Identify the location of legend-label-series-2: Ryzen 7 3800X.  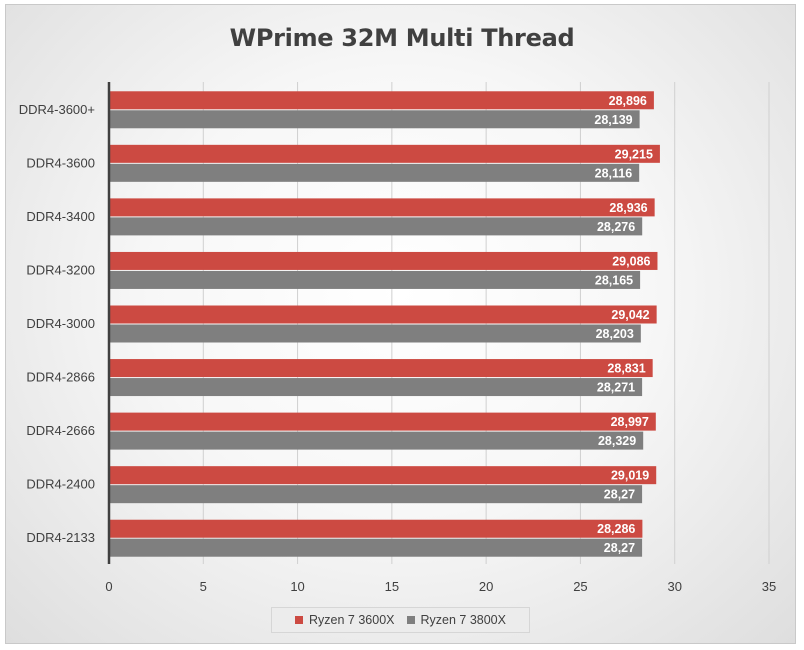
(463, 620).